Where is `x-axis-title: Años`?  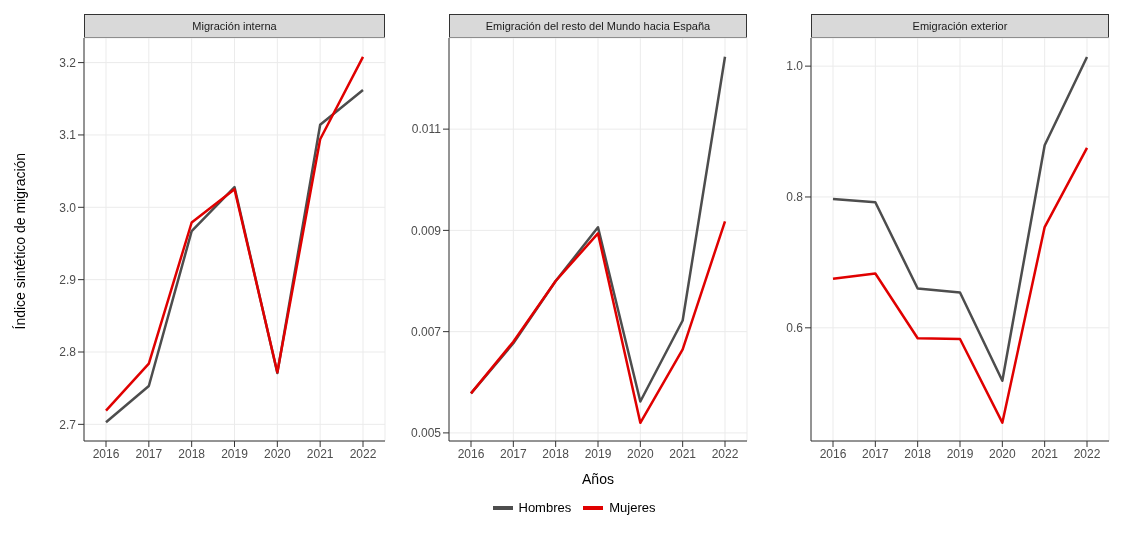
x-axis-title: Años is located at coordinates (598, 479).